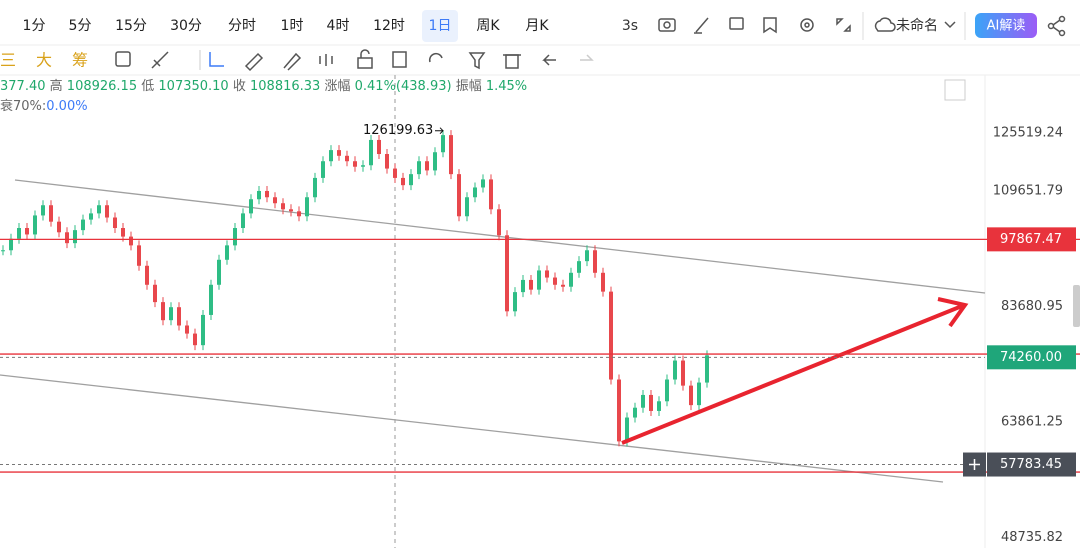 The image size is (1080, 548). I want to click on drawing-tools, so click(354, 60).